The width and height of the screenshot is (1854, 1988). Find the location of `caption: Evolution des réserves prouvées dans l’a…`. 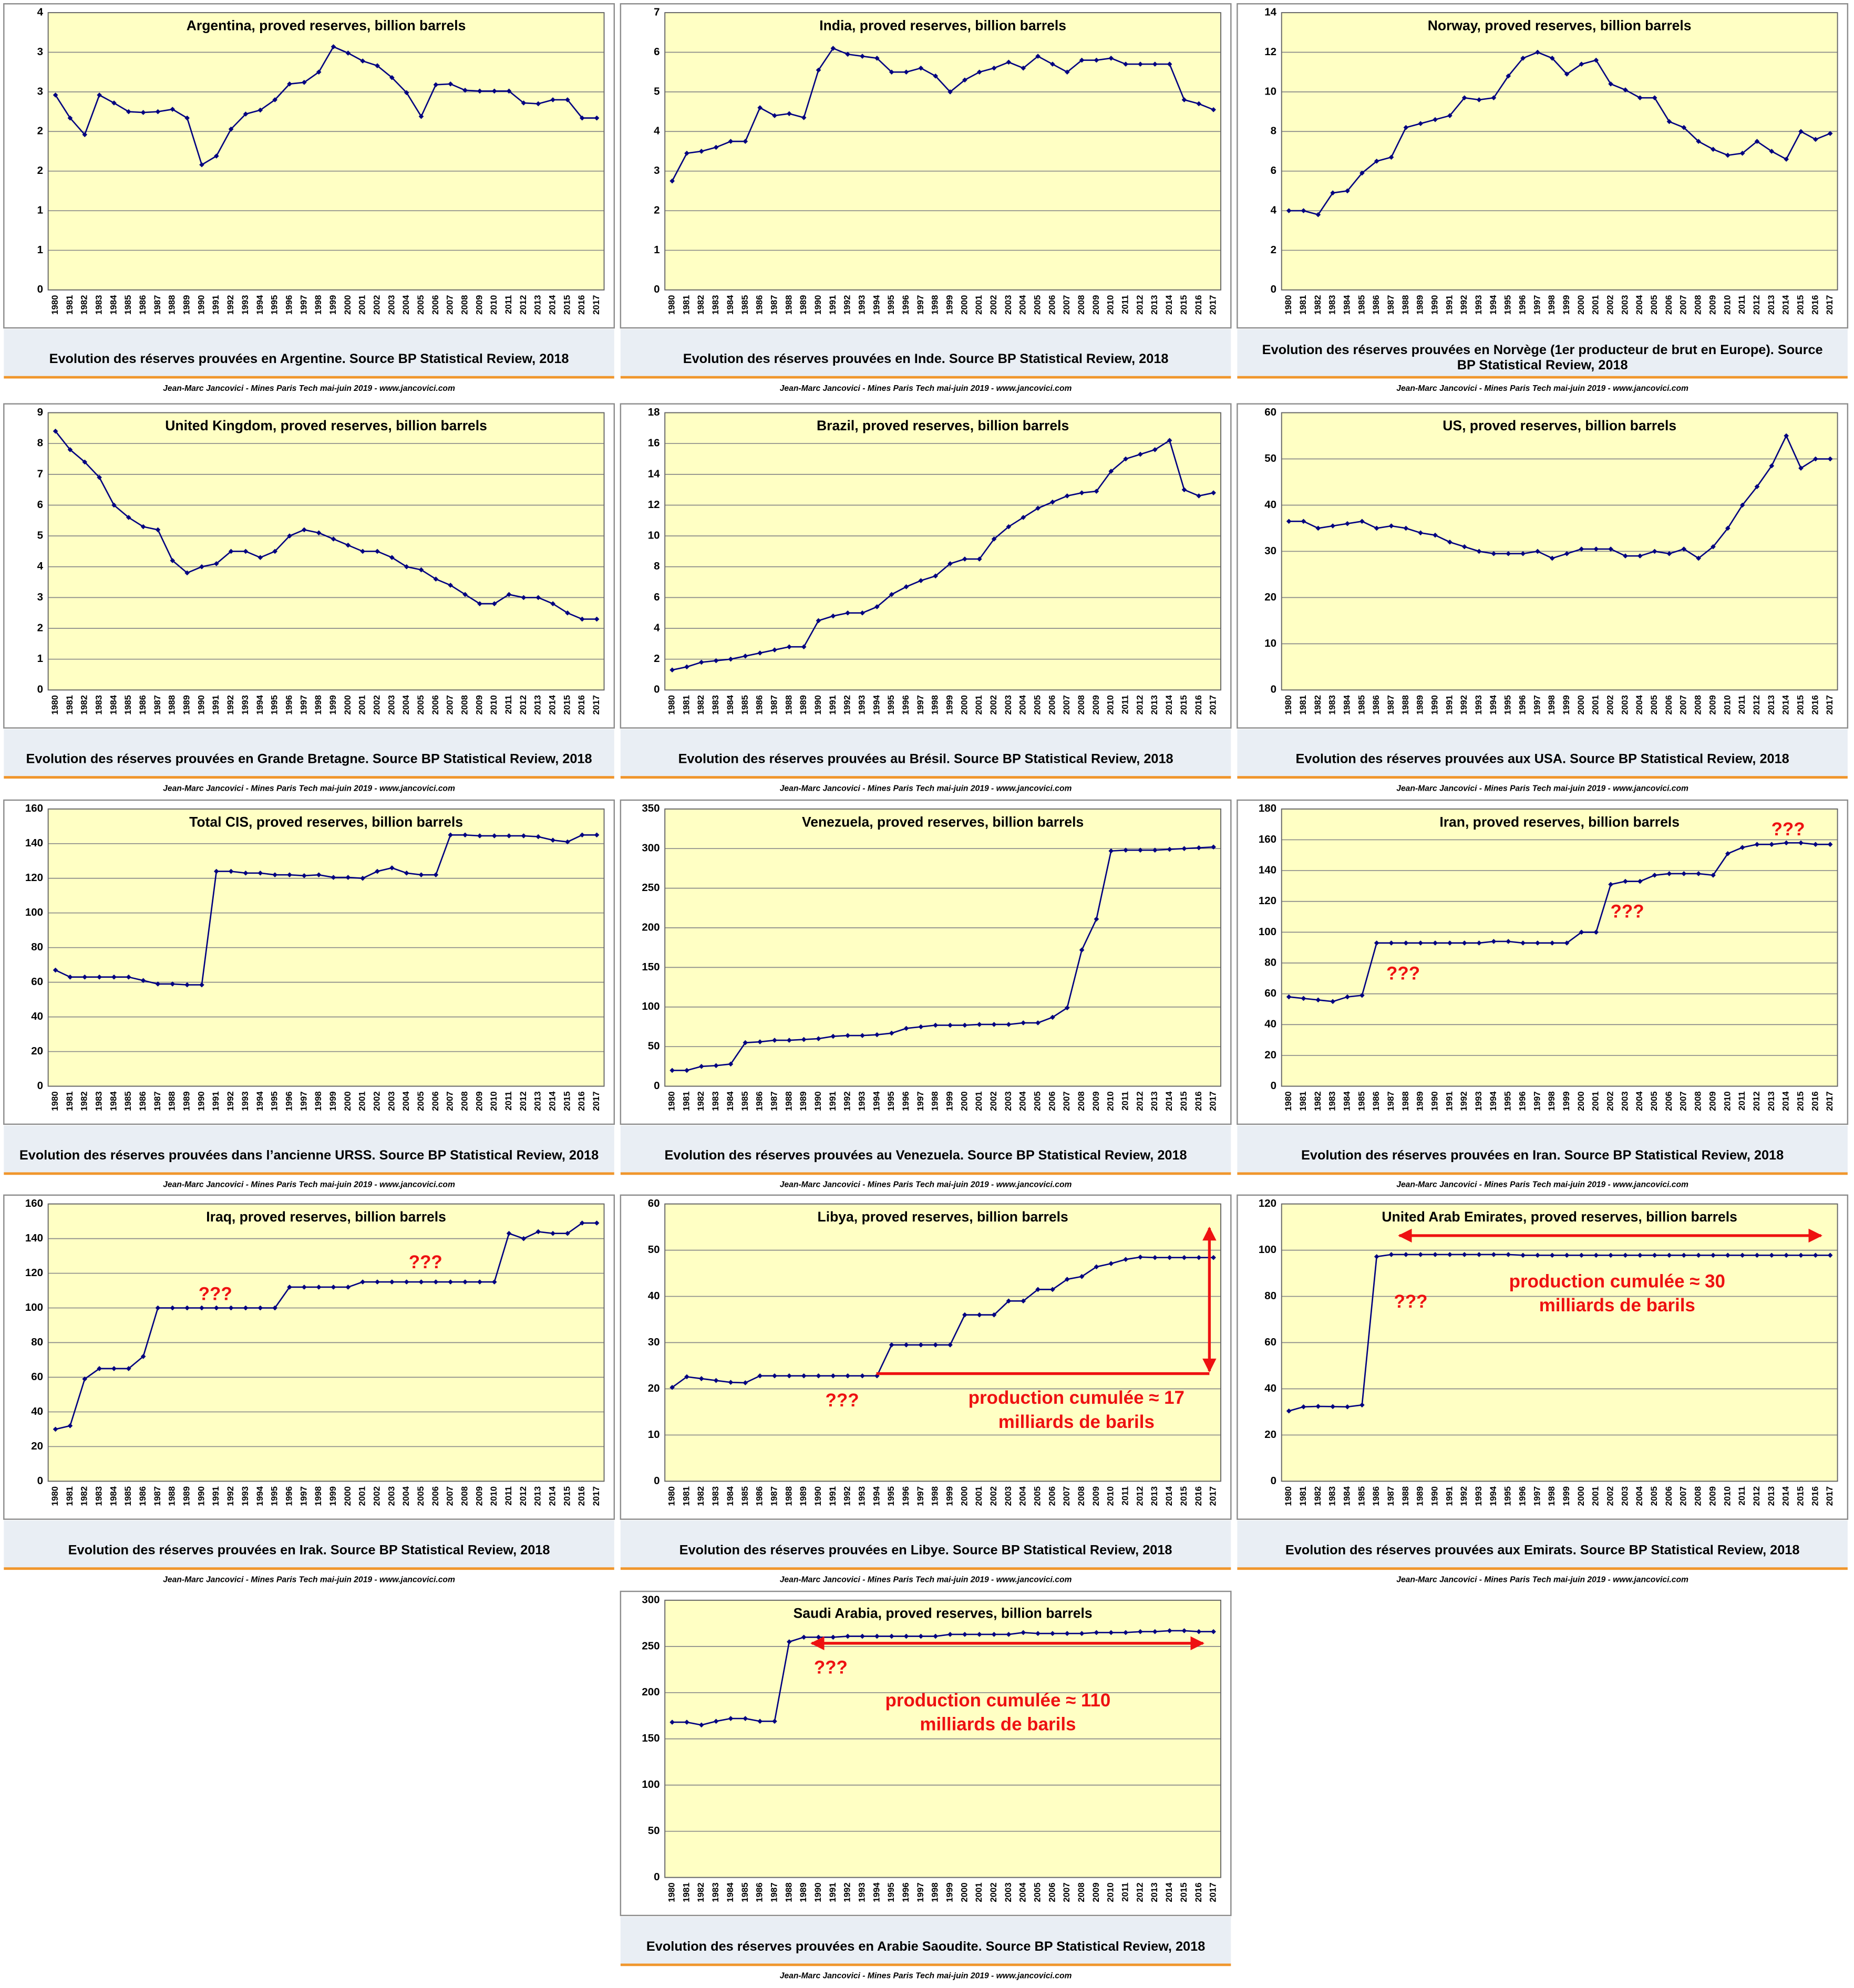

caption: Evolution des réserves prouvées dans l’a… is located at coordinates (309, 1155).